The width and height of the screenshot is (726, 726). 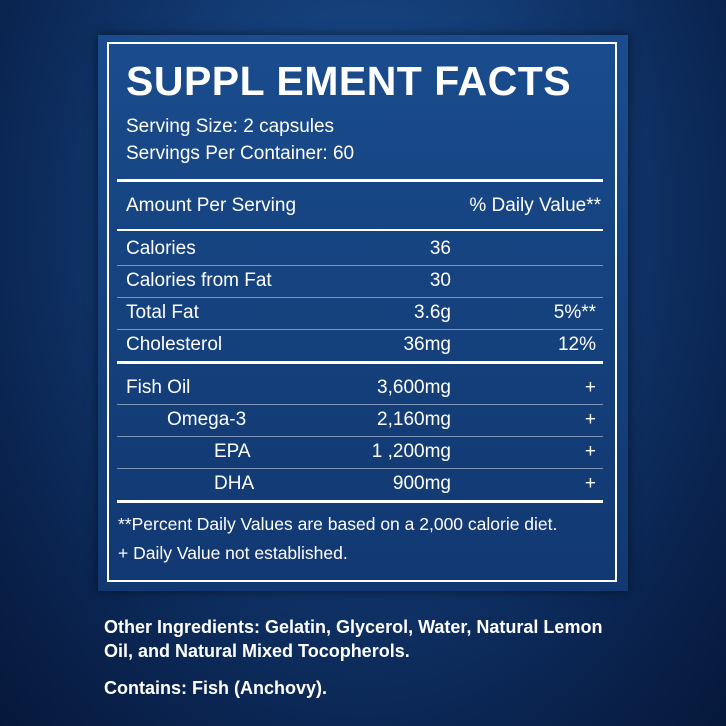 What do you see at coordinates (440, 248) in the screenshot?
I see `amount: 36` at bounding box center [440, 248].